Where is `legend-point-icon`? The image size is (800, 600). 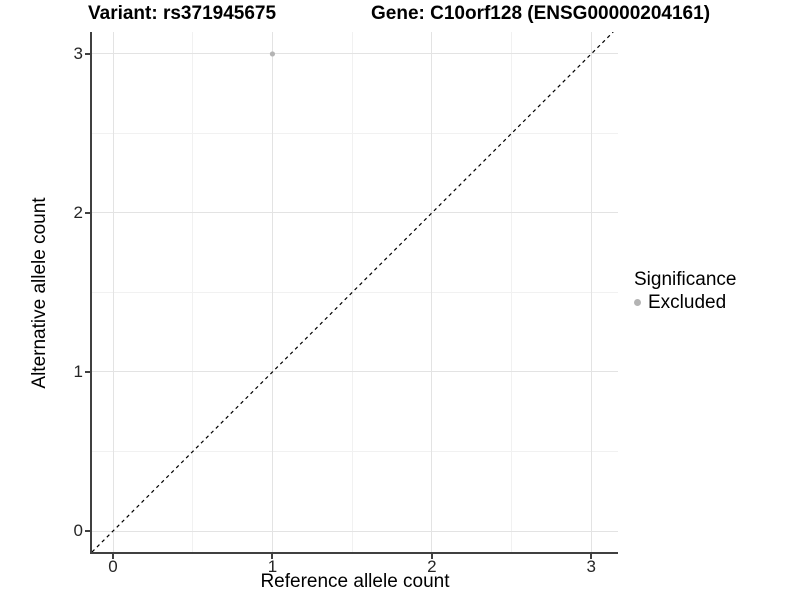
legend-point-icon is located at coordinates (637, 302).